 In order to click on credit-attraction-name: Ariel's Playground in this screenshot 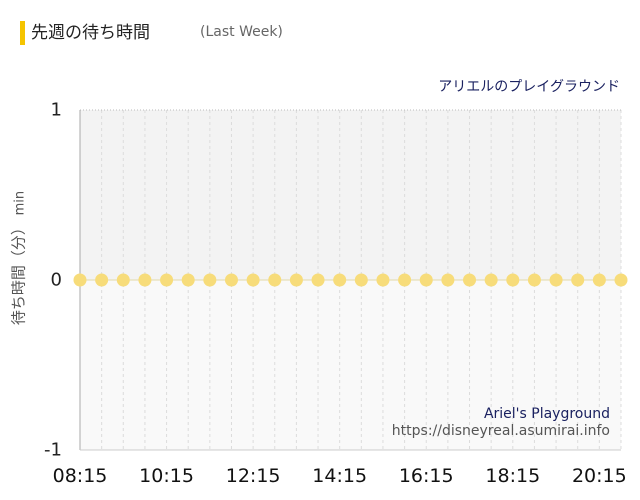, I will do `click(546, 414)`.